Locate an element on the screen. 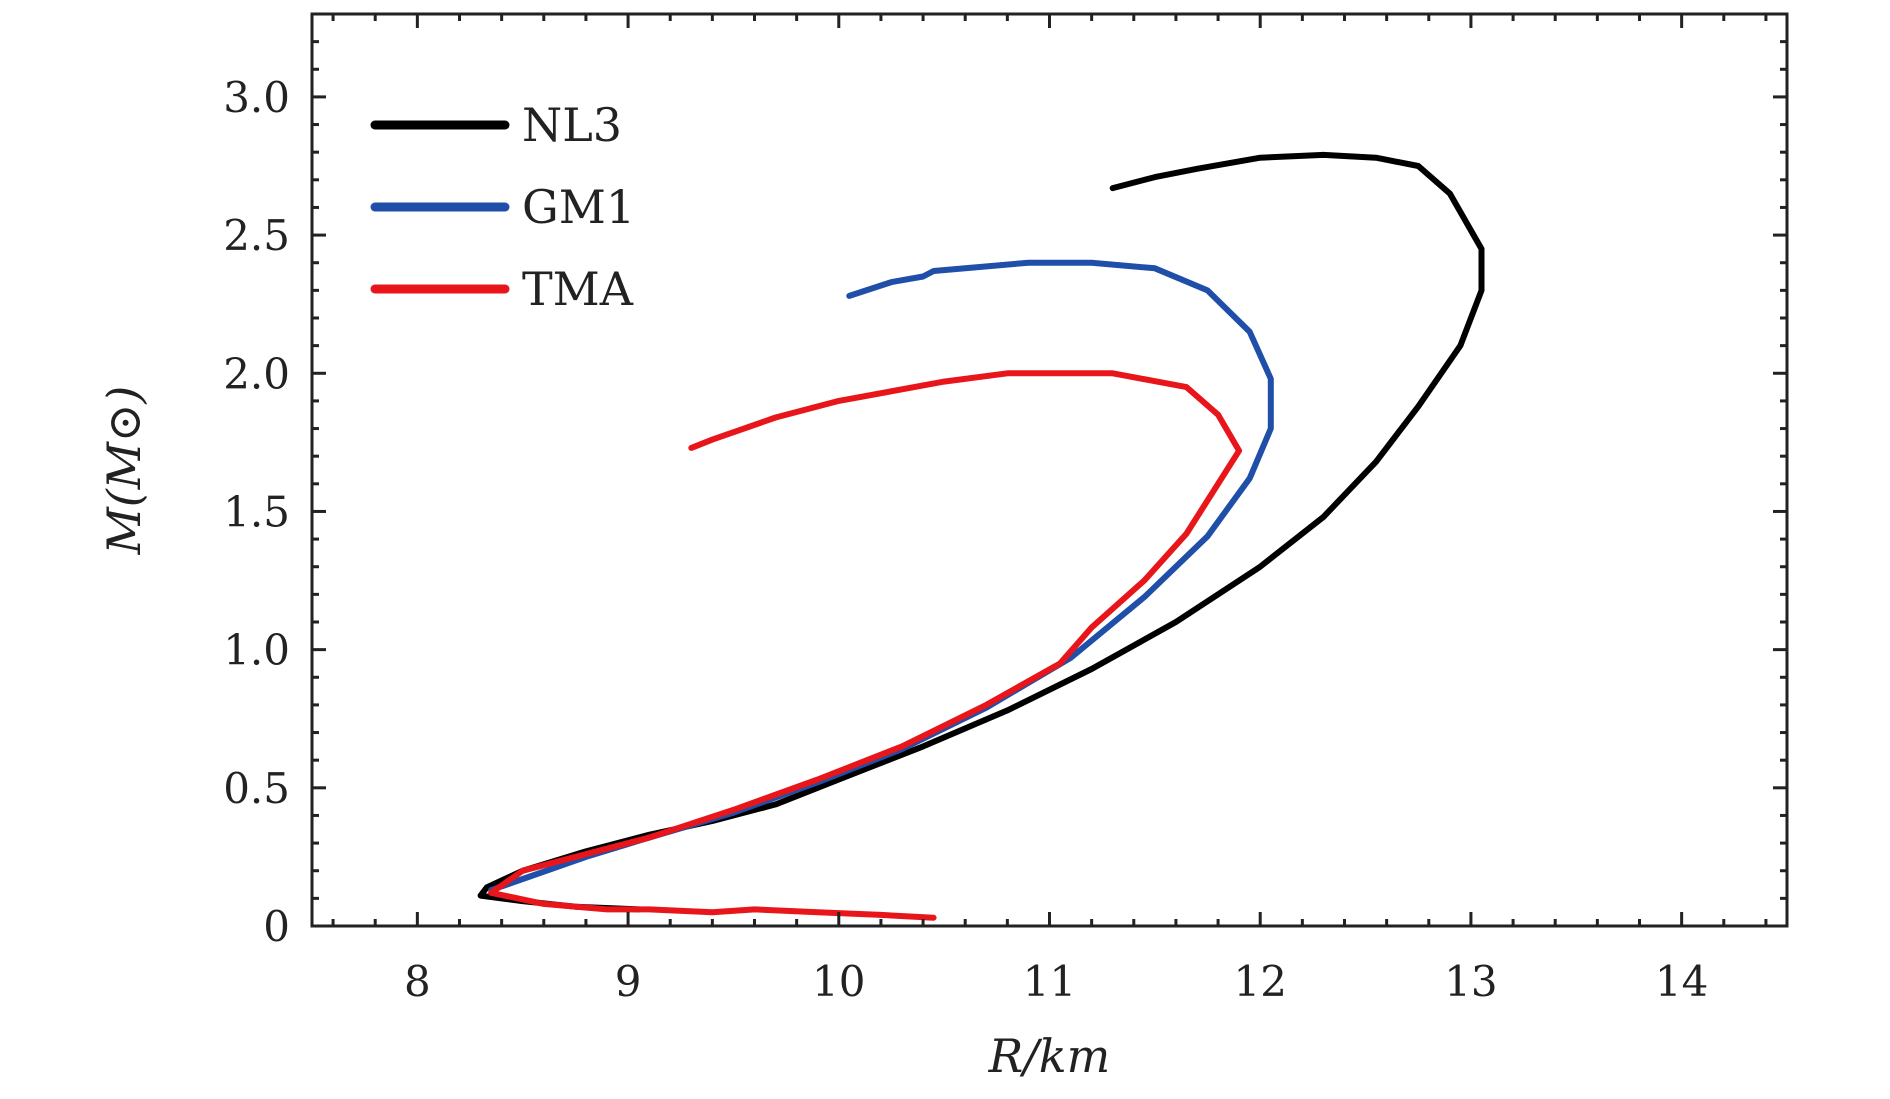  legend-label-nl3: NL3 is located at coordinates (572, 125).